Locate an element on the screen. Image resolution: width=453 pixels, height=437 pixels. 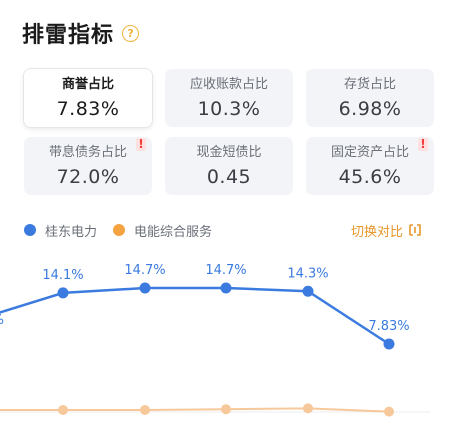
series-line-industry is located at coordinates (195, 410).